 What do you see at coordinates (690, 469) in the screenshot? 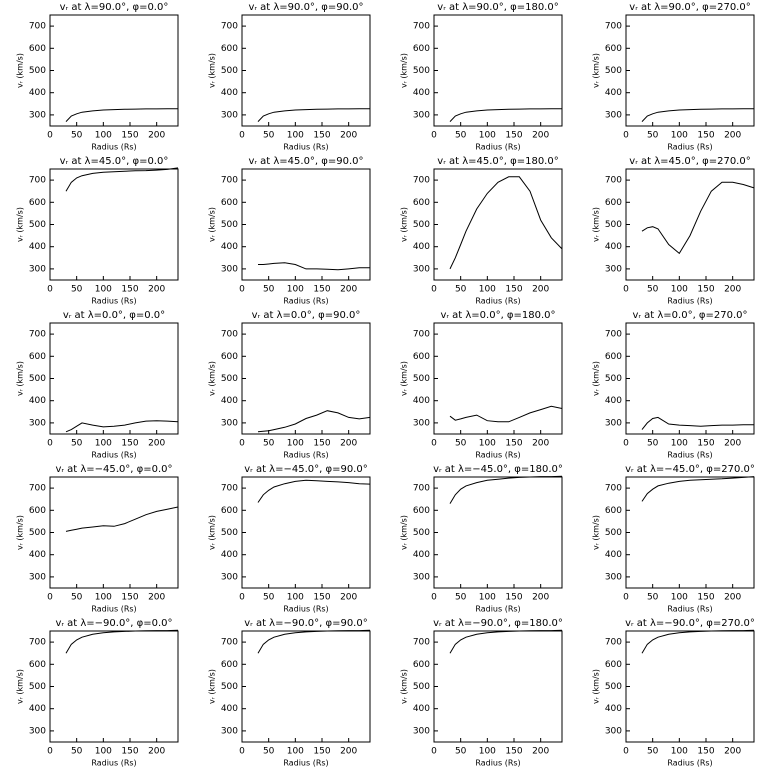
I see `plot-title: vᵣ at λ=−45.0°, φ=270.0°` at bounding box center [690, 469].